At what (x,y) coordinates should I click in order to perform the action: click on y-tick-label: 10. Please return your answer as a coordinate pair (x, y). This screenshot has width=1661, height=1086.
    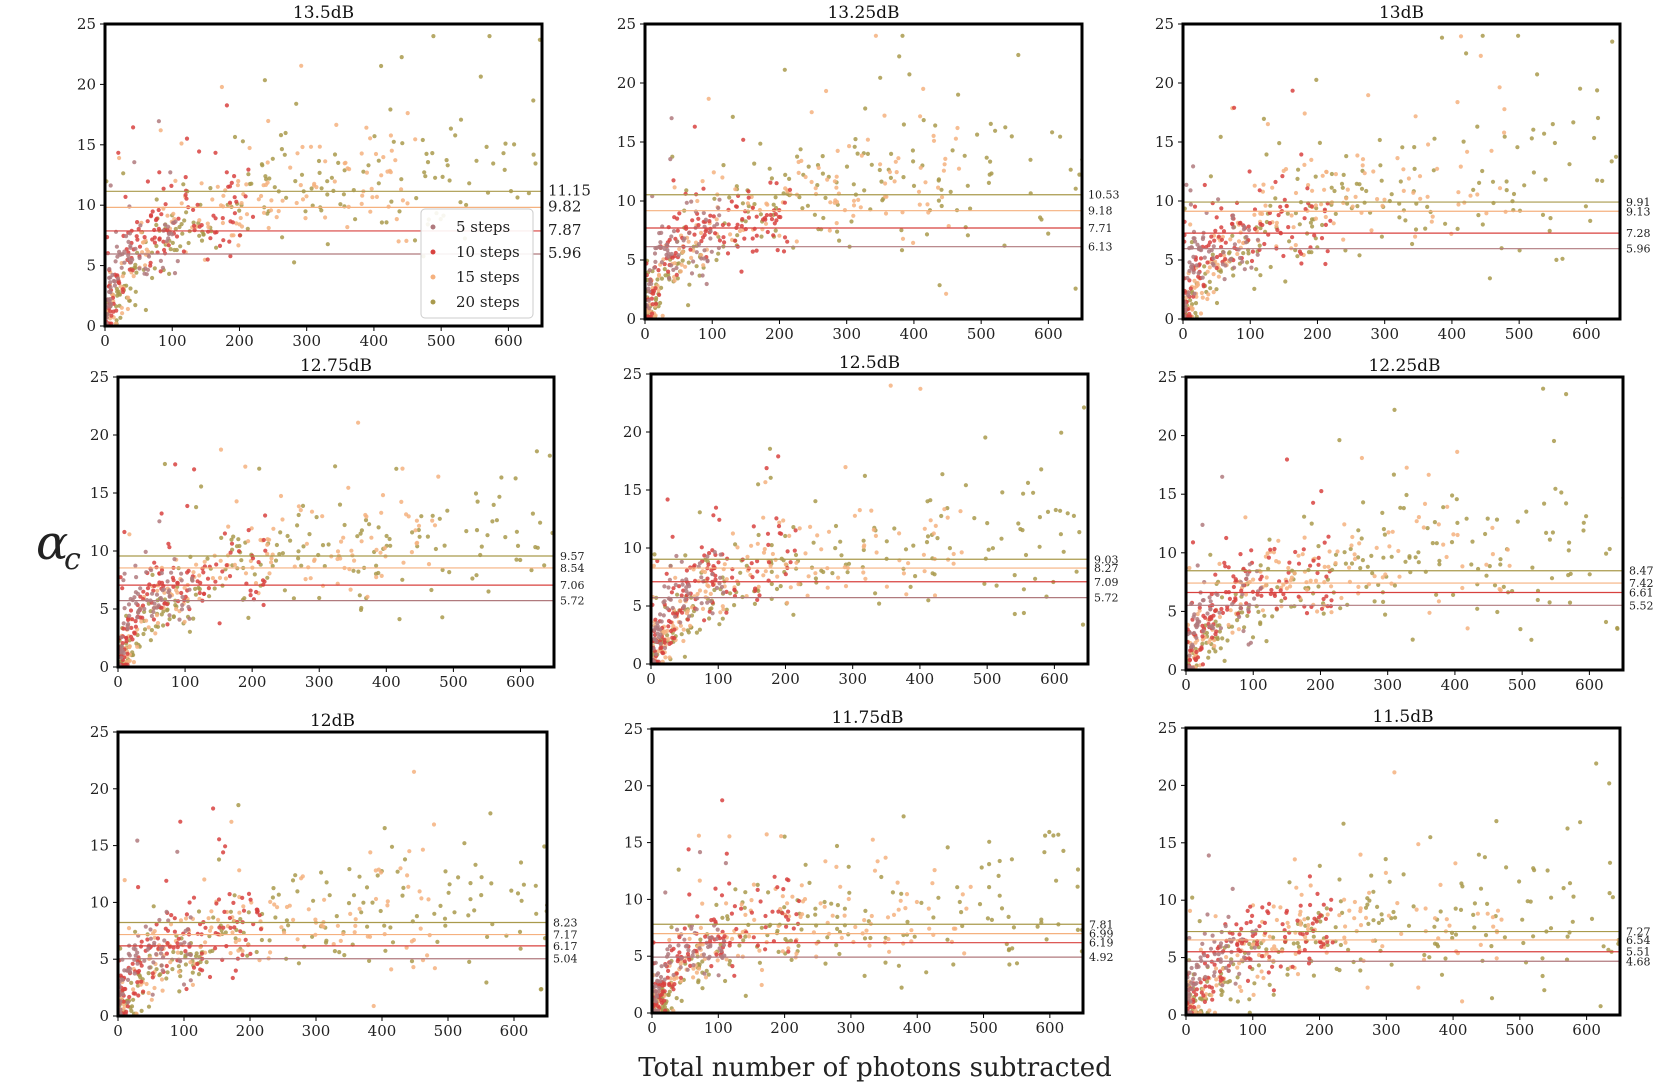
    Looking at the image, I should click on (99, 902).